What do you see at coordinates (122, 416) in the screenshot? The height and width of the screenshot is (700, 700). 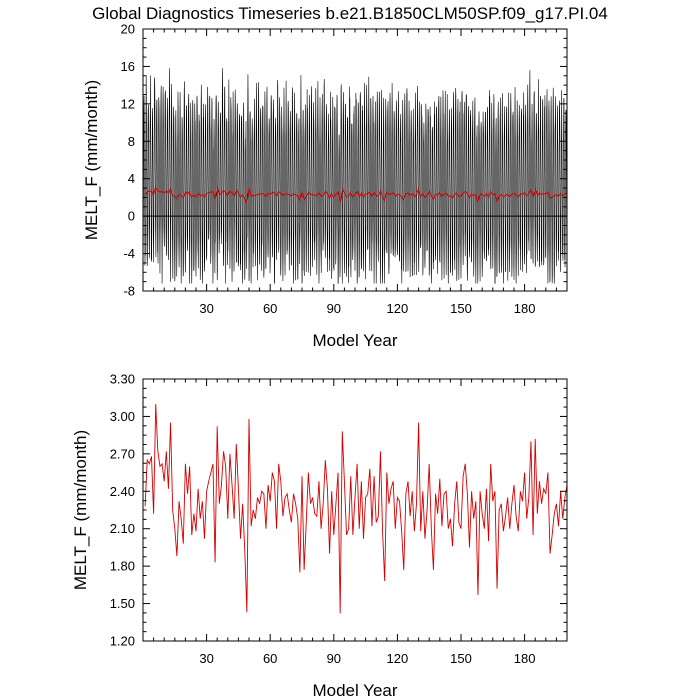 I see `y-tick-label: 3.00` at bounding box center [122, 416].